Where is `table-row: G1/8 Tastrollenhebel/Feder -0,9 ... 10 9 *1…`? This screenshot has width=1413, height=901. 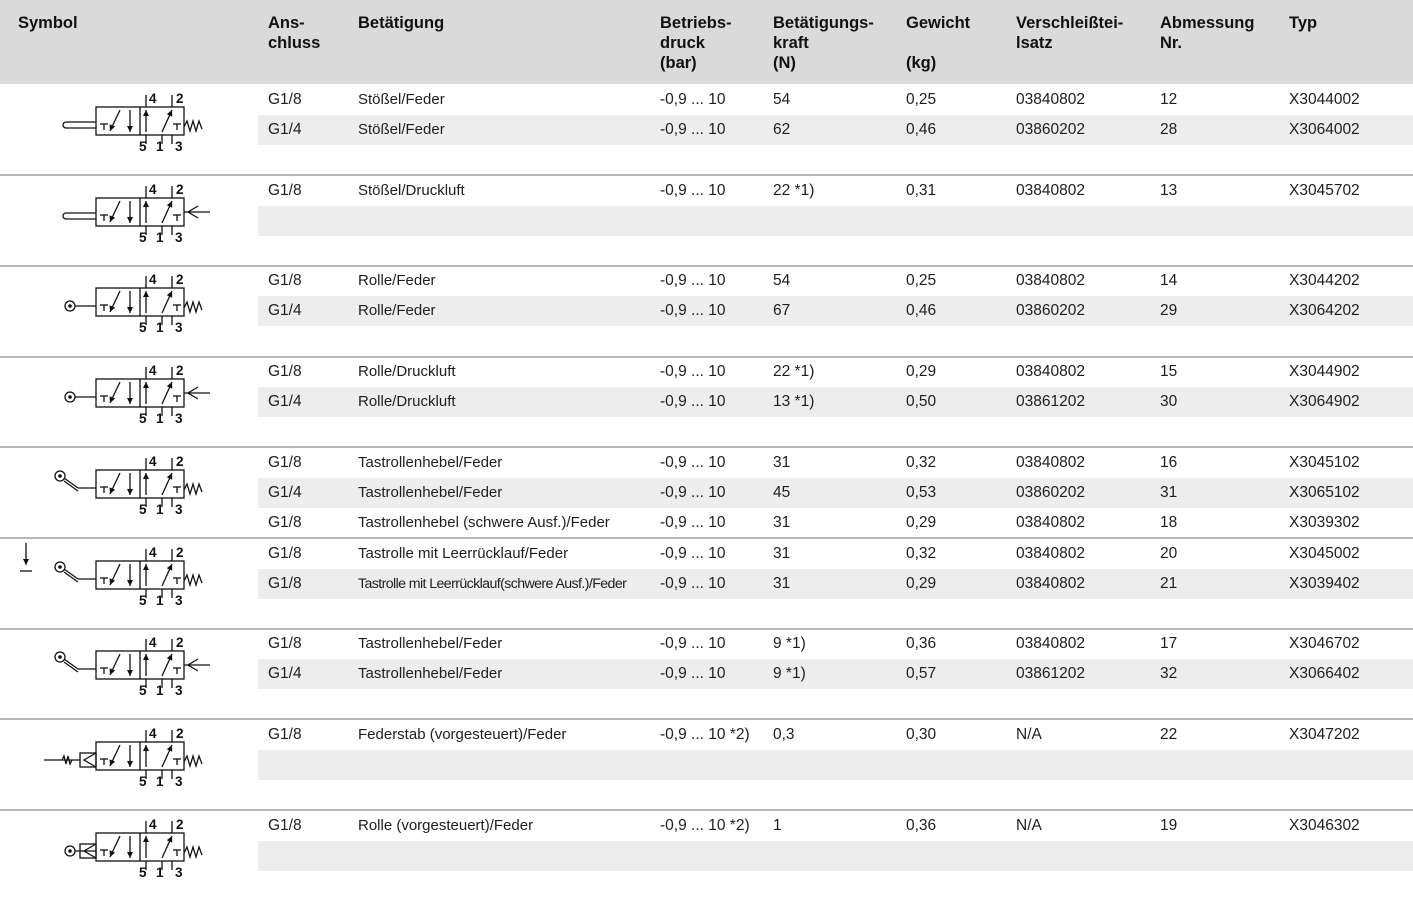 table-row: G1/8 Tastrollenhebel/Feder -0,9 ... 10 9 *1… is located at coordinates (835, 644).